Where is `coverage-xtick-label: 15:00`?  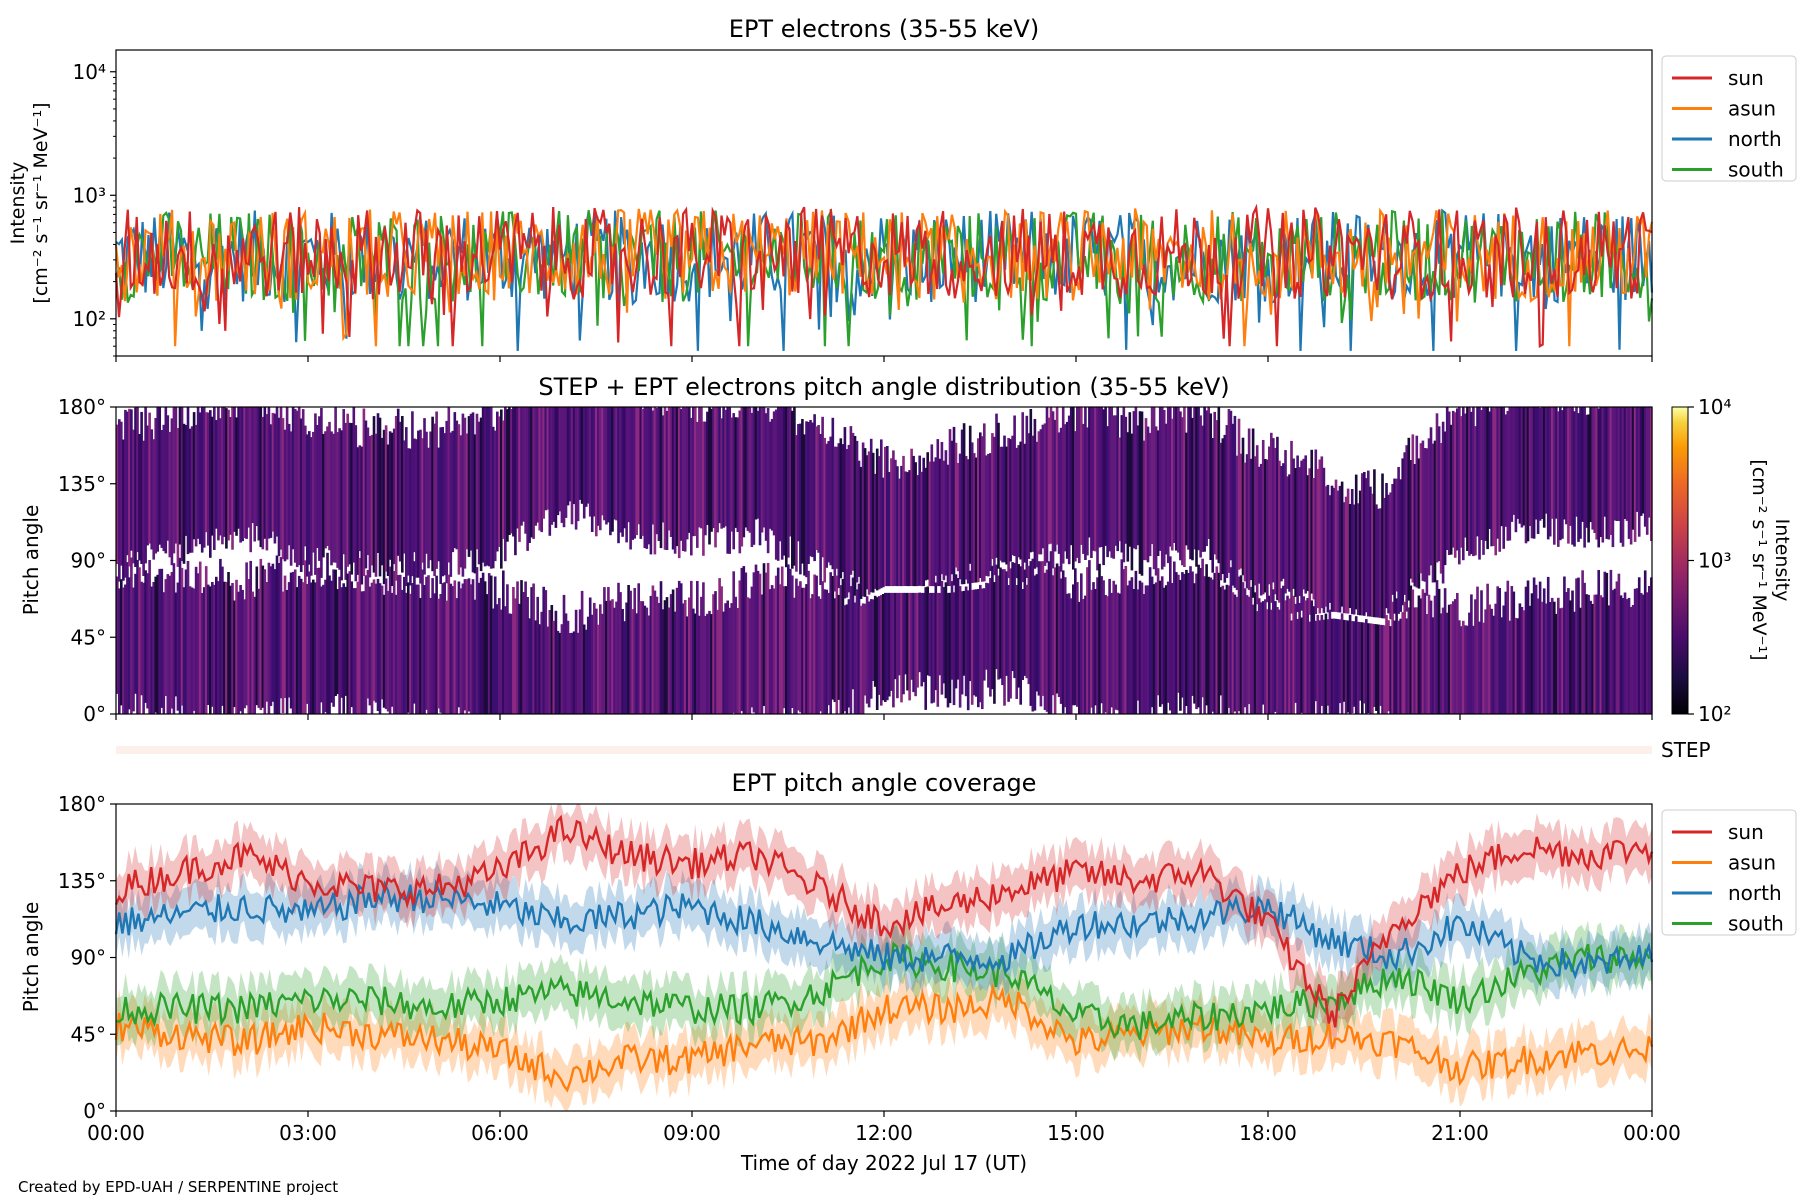 coverage-xtick-label: 15:00 is located at coordinates (1076, 1133).